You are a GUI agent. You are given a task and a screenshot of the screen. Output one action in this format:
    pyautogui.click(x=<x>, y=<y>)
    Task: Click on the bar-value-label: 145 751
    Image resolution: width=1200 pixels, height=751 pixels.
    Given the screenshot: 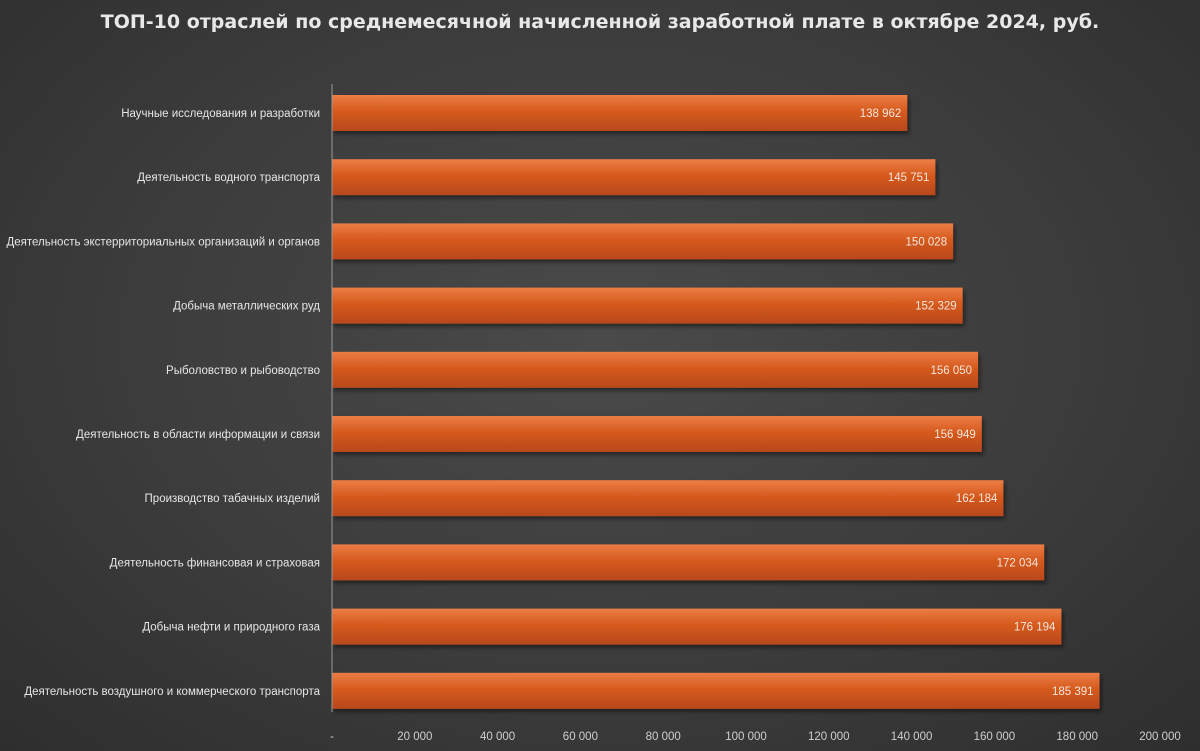 What is the action you would take?
    pyautogui.click(x=909, y=178)
    